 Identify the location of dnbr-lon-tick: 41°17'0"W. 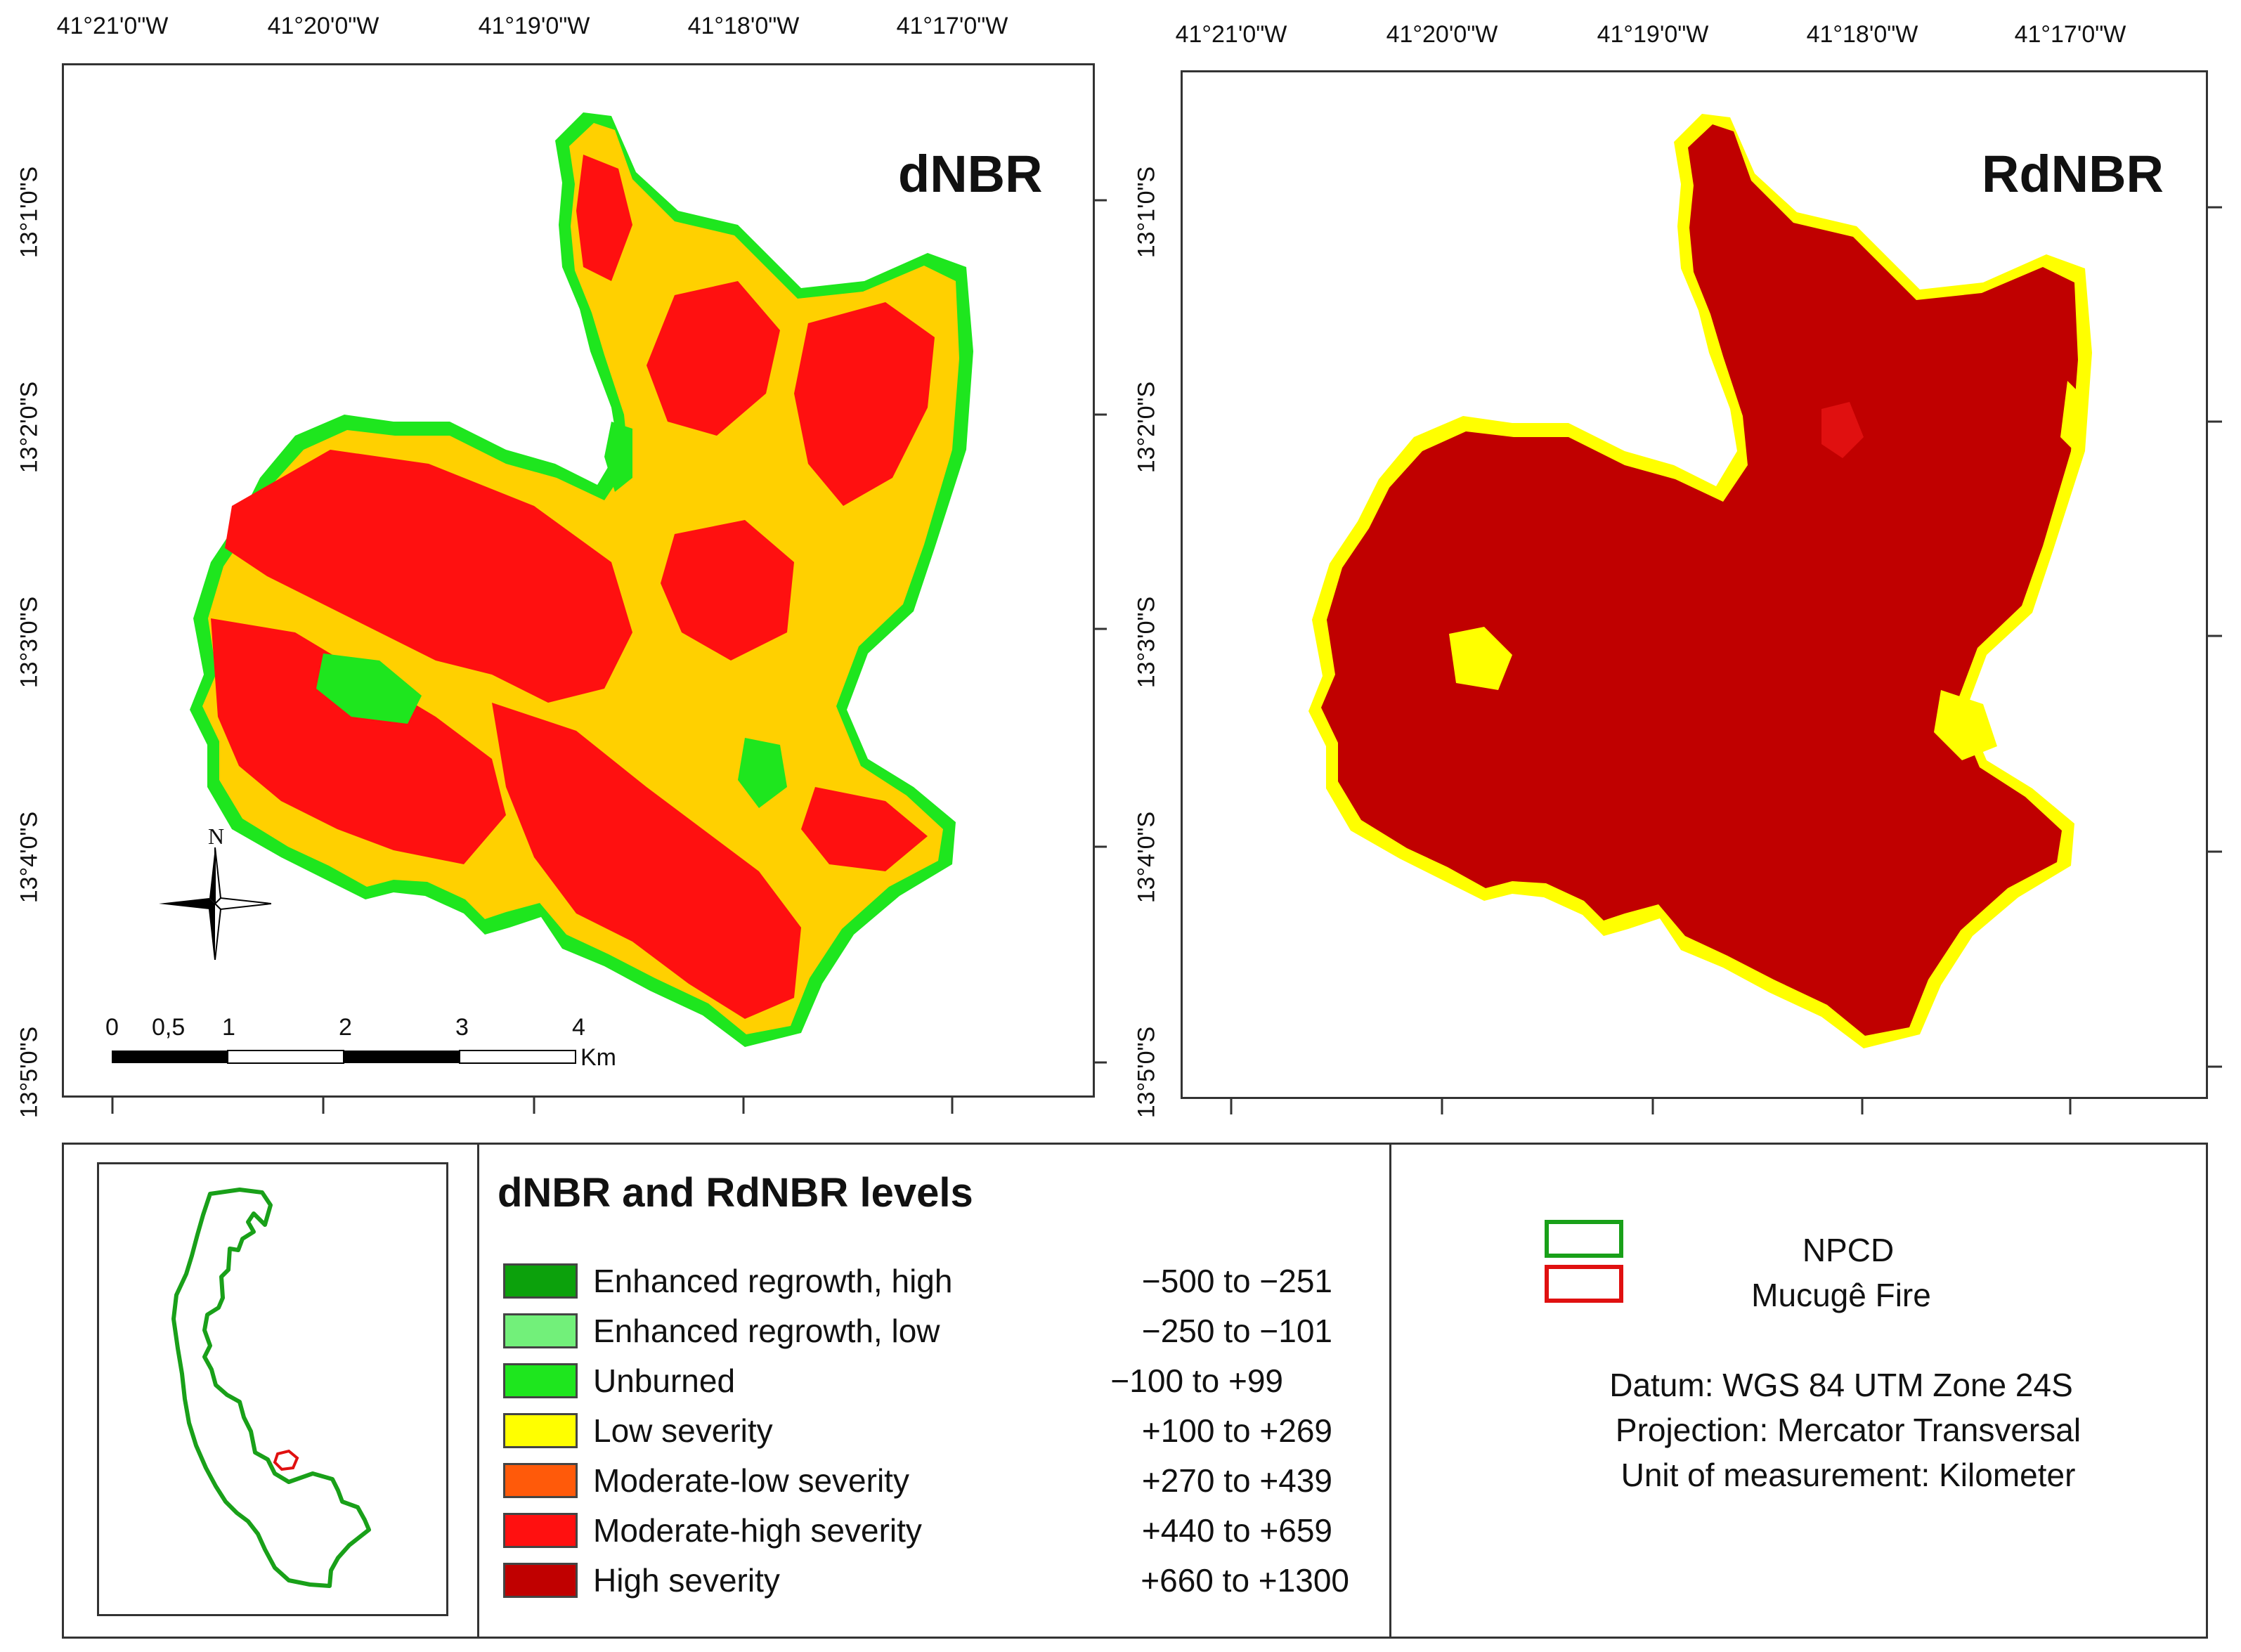
(952, 26).